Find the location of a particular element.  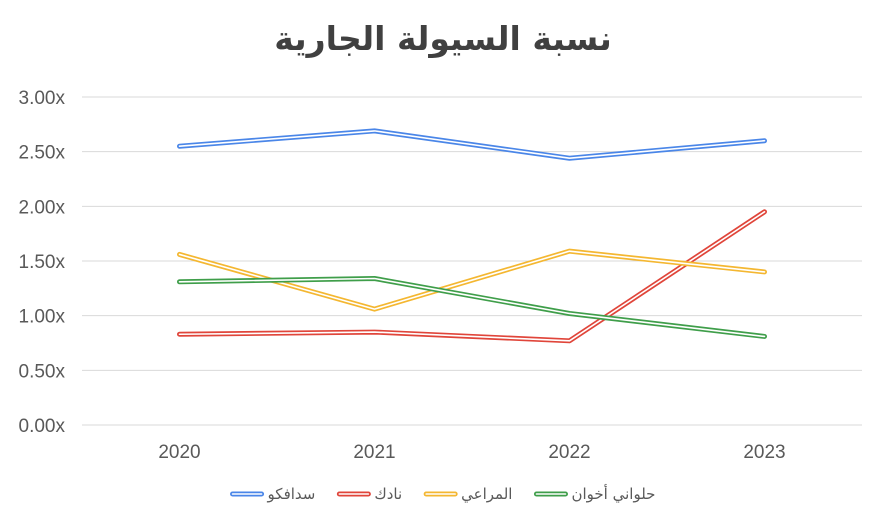

legend-item: سدافكو is located at coordinates (273, 494).